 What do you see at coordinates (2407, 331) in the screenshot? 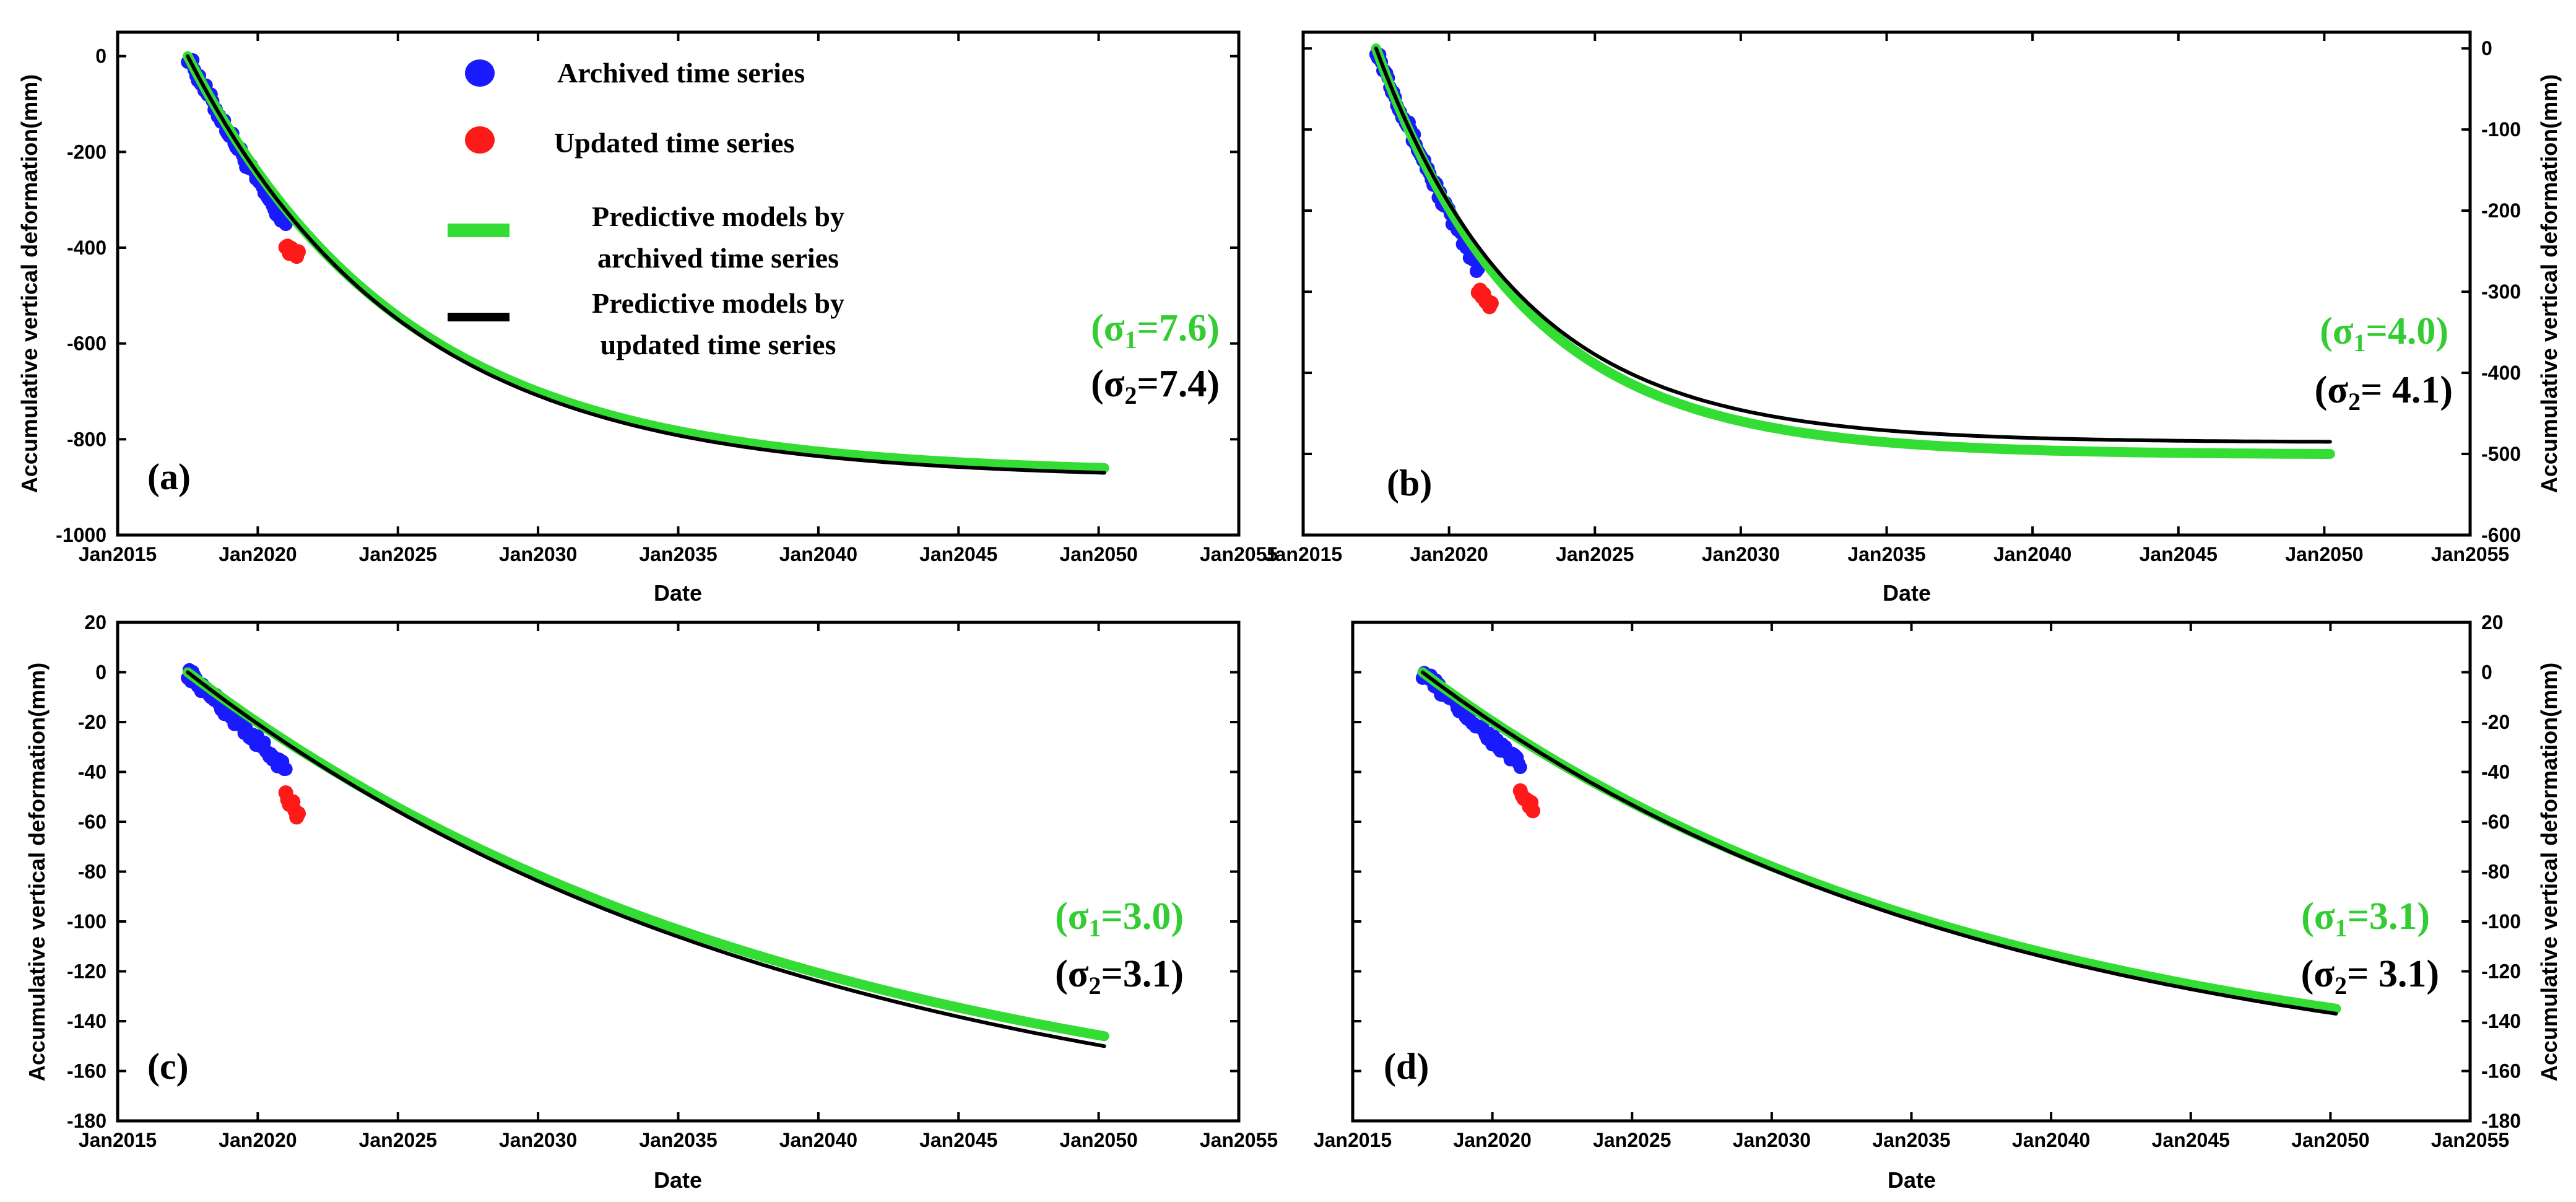
I see `sigma1-value: =4.0)` at bounding box center [2407, 331].